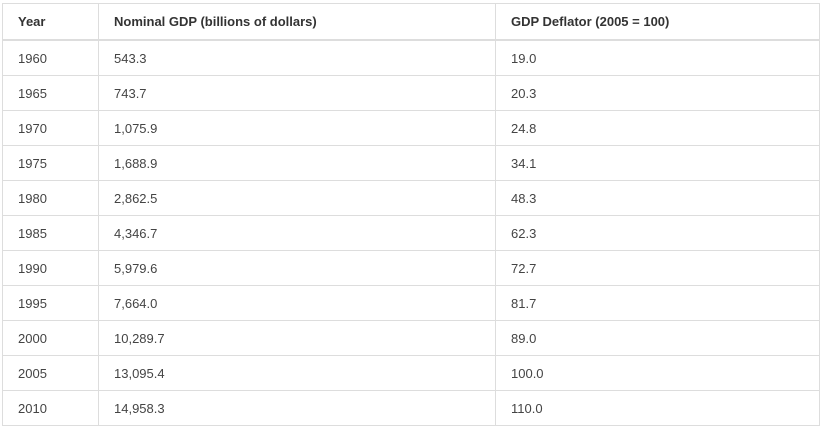 The height and width of the screenshot is (428, 824). What do you see at coordinates (657, 268) in the screenshot?
I see `cell-gdp-deflator: 72.7` at bounding box center [657, 268].